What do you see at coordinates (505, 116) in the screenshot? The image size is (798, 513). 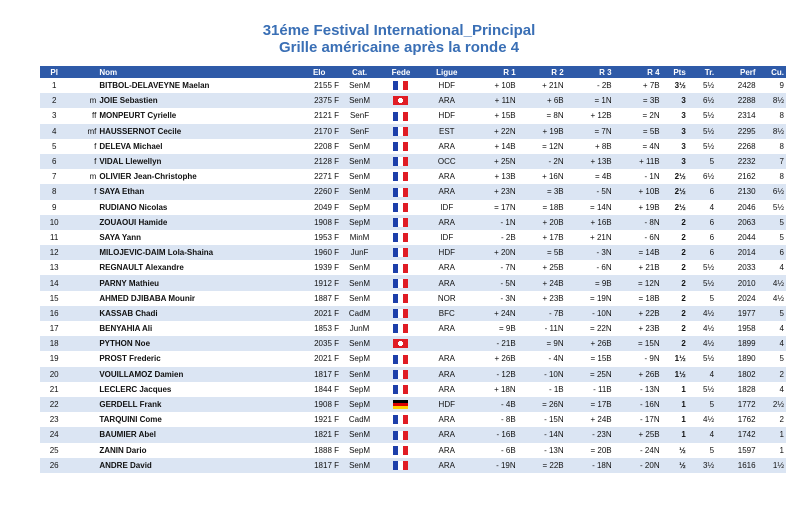 I see `round1-cell: + 15B` at bounding box center [505, 116].